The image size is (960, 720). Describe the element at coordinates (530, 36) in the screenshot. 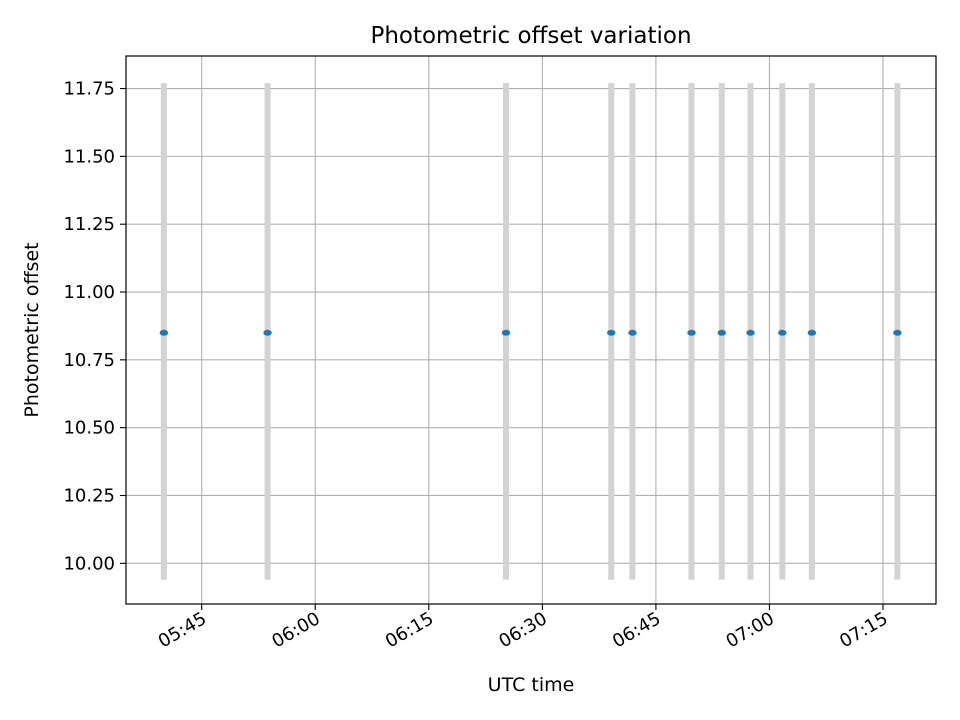

I see `chart-title: Photometric offset variation` at that location.